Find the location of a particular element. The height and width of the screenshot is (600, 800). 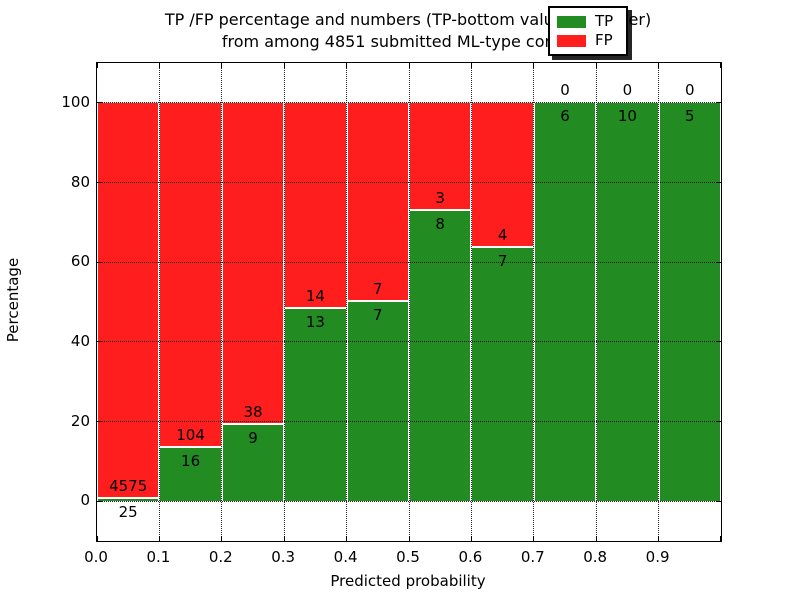

fp-count-label: 38 is located at coordinates (253, 411).